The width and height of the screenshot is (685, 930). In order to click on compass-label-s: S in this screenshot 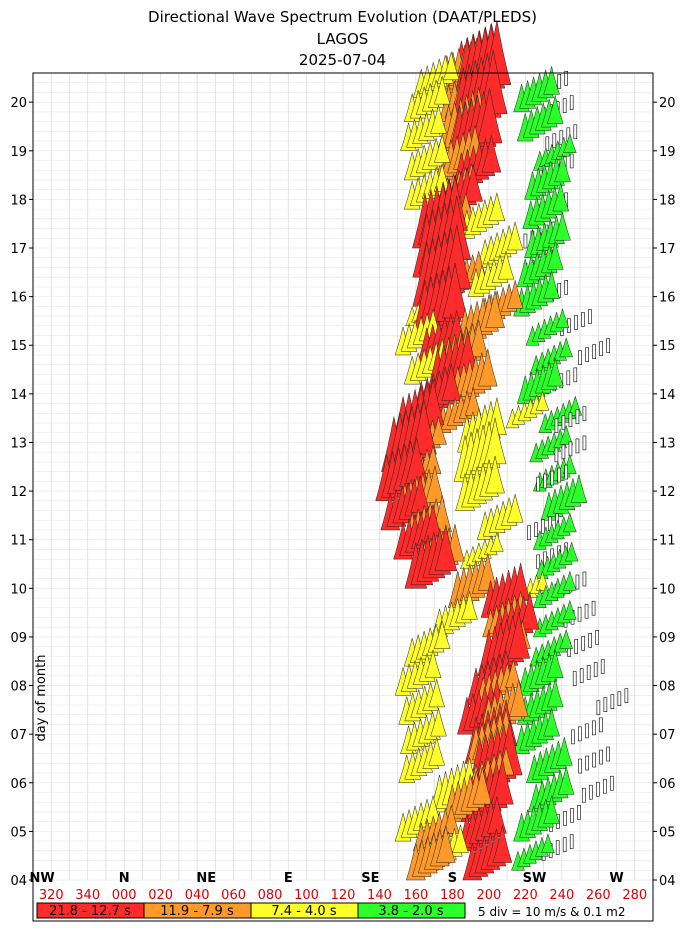, I will do `click(452, 878)`.